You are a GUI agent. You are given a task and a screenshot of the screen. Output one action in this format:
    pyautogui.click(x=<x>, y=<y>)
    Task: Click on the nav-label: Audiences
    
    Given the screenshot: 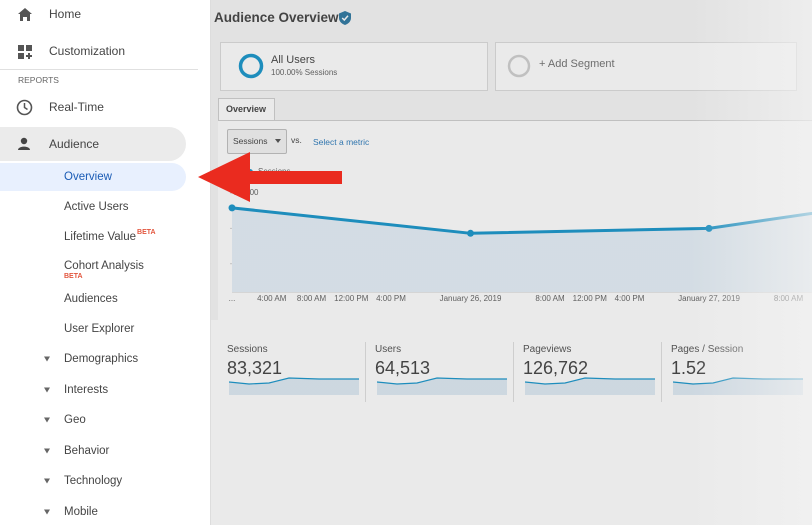 What is the action you would take?
    pyautogui.click(x=91, y=299)
    